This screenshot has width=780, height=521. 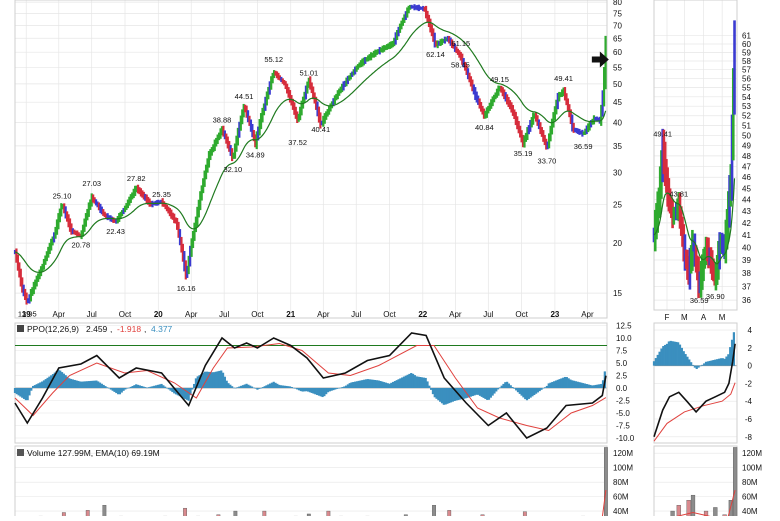 I want to click on ppo-y-tick-label: 10.0, so click(x=624, y=338).